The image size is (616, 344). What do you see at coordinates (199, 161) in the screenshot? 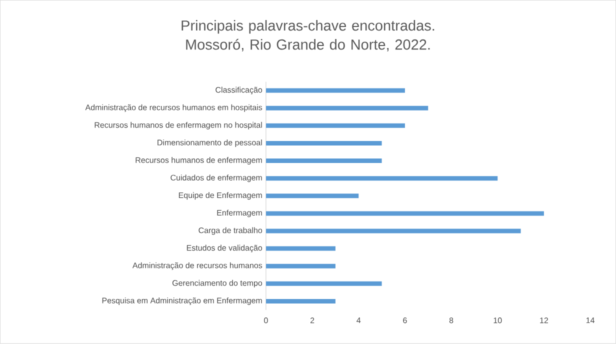
I see `y-tick-label: Recursos humanos de enfermagem` at bounding box center [199, 161].